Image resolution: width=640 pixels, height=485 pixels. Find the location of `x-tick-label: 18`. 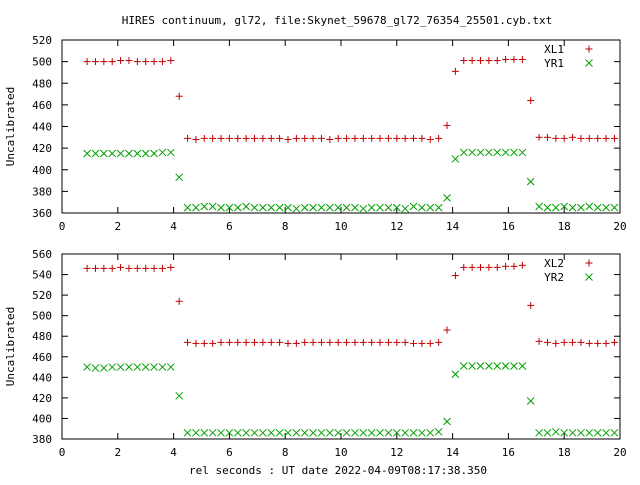

x-tick-label: 18 is located at coordinates (564, 452).